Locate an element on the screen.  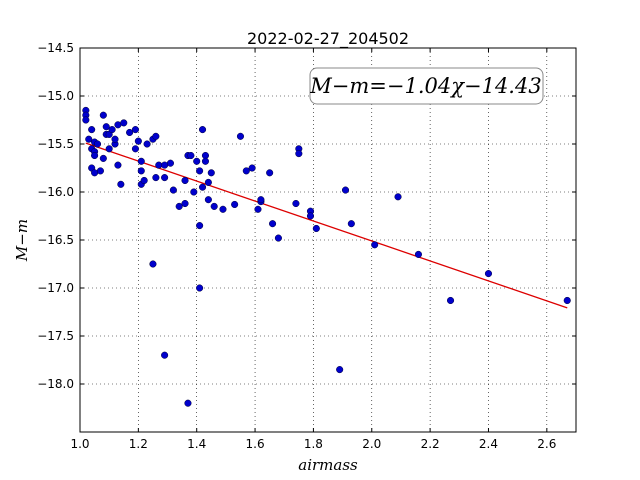
y-tick-label: −15.5 is located at coordinates (55, 144).